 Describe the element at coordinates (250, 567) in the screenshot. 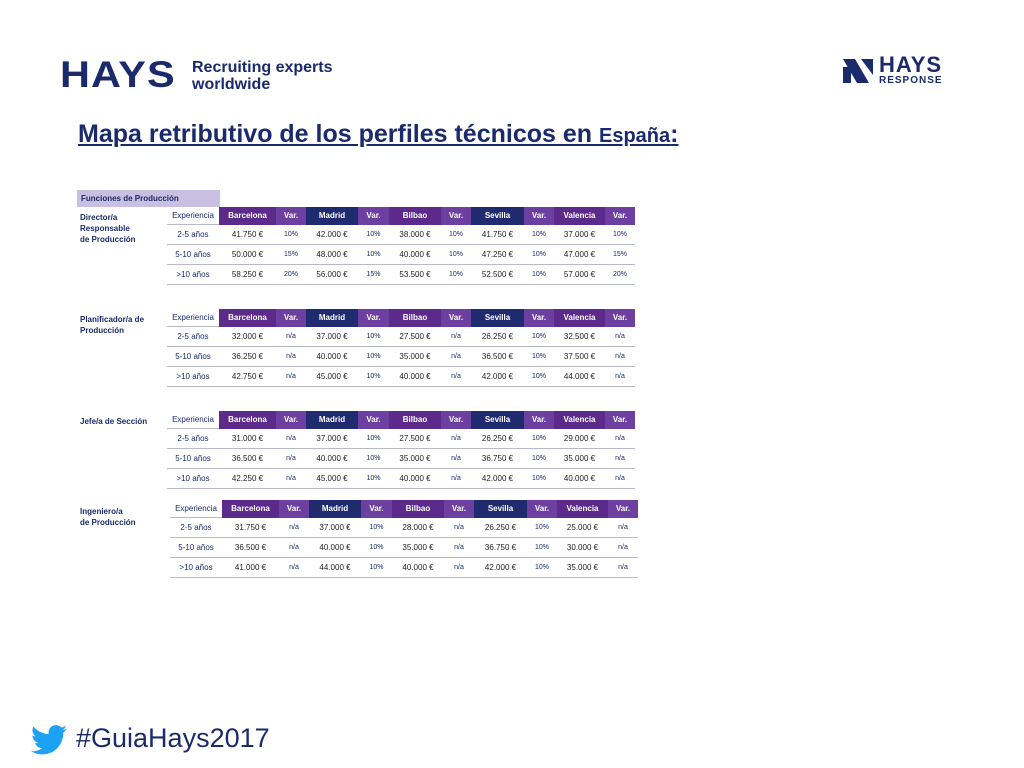

I see `salary-cell: 41.000 €` at that location.